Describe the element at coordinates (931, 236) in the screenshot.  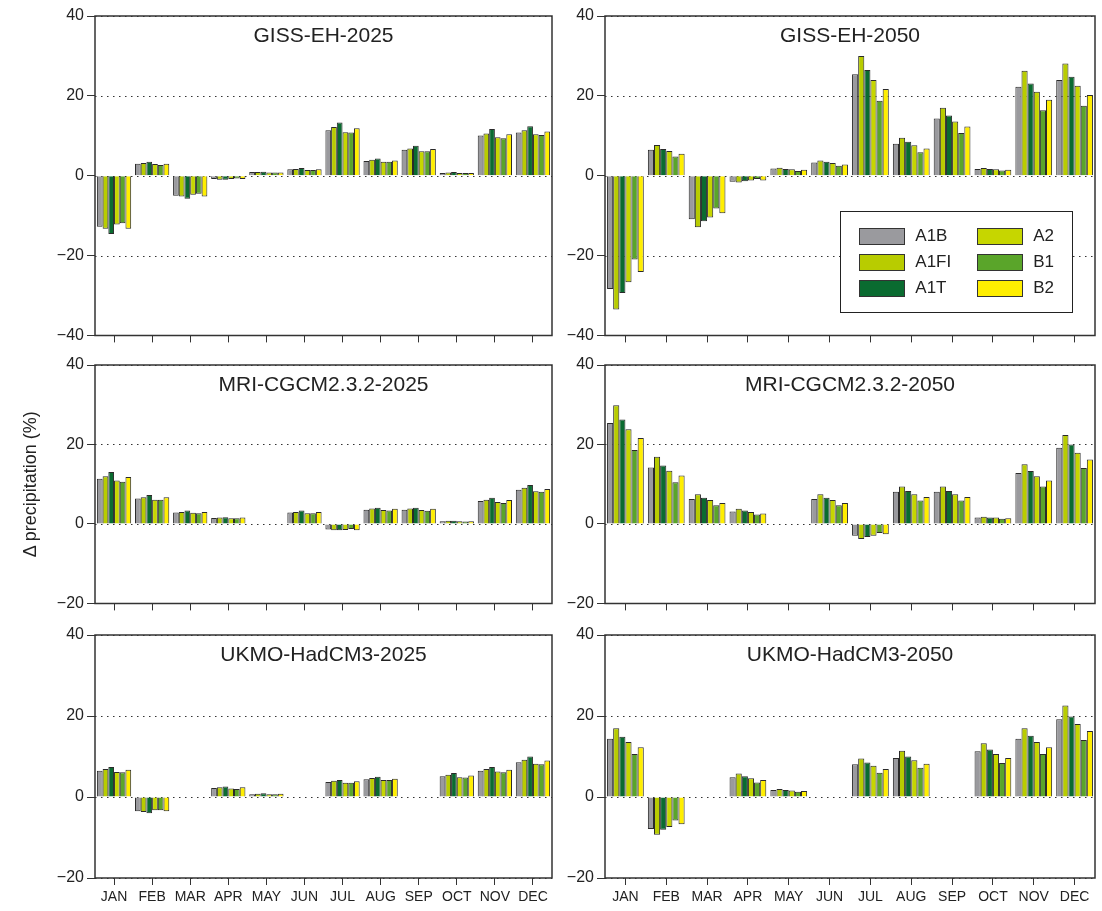
I see `legend-label: A1B` at that location.